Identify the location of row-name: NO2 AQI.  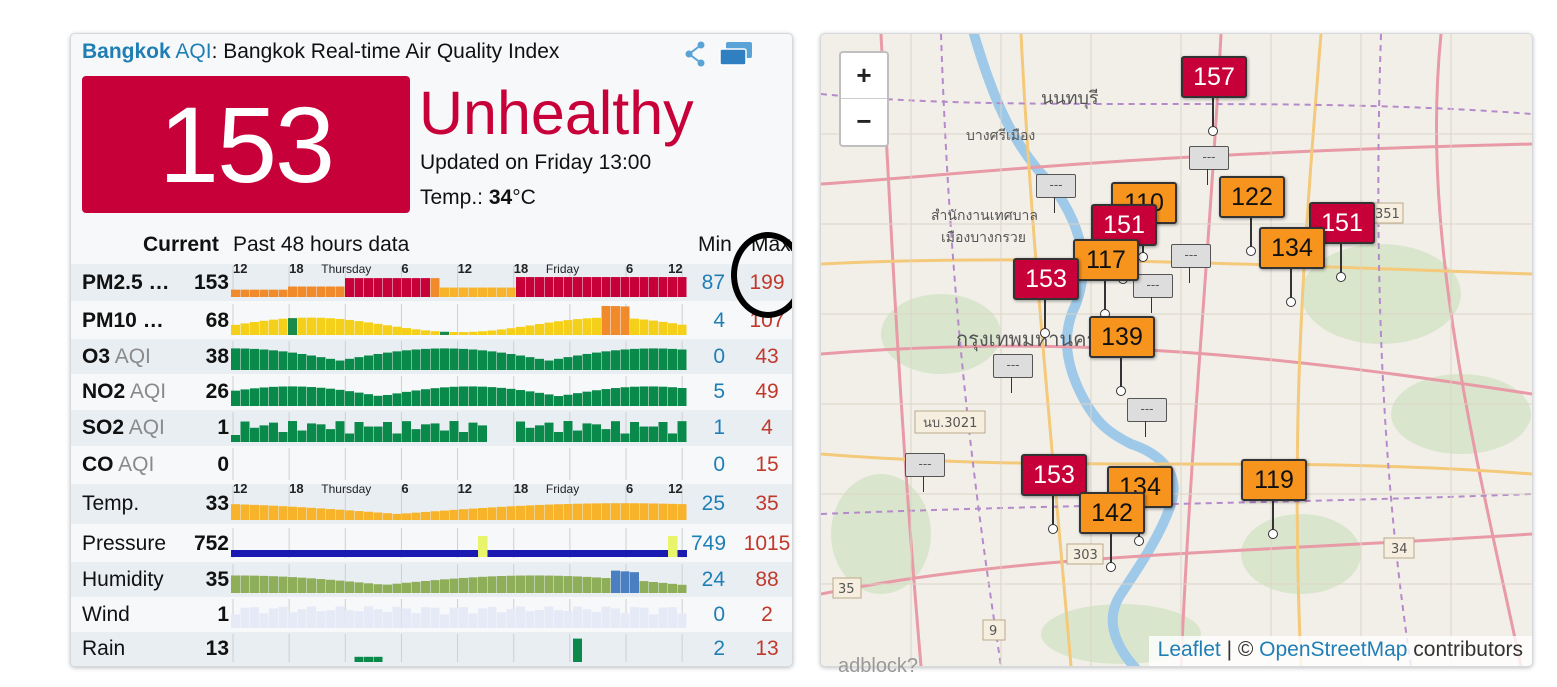
(124, 392).